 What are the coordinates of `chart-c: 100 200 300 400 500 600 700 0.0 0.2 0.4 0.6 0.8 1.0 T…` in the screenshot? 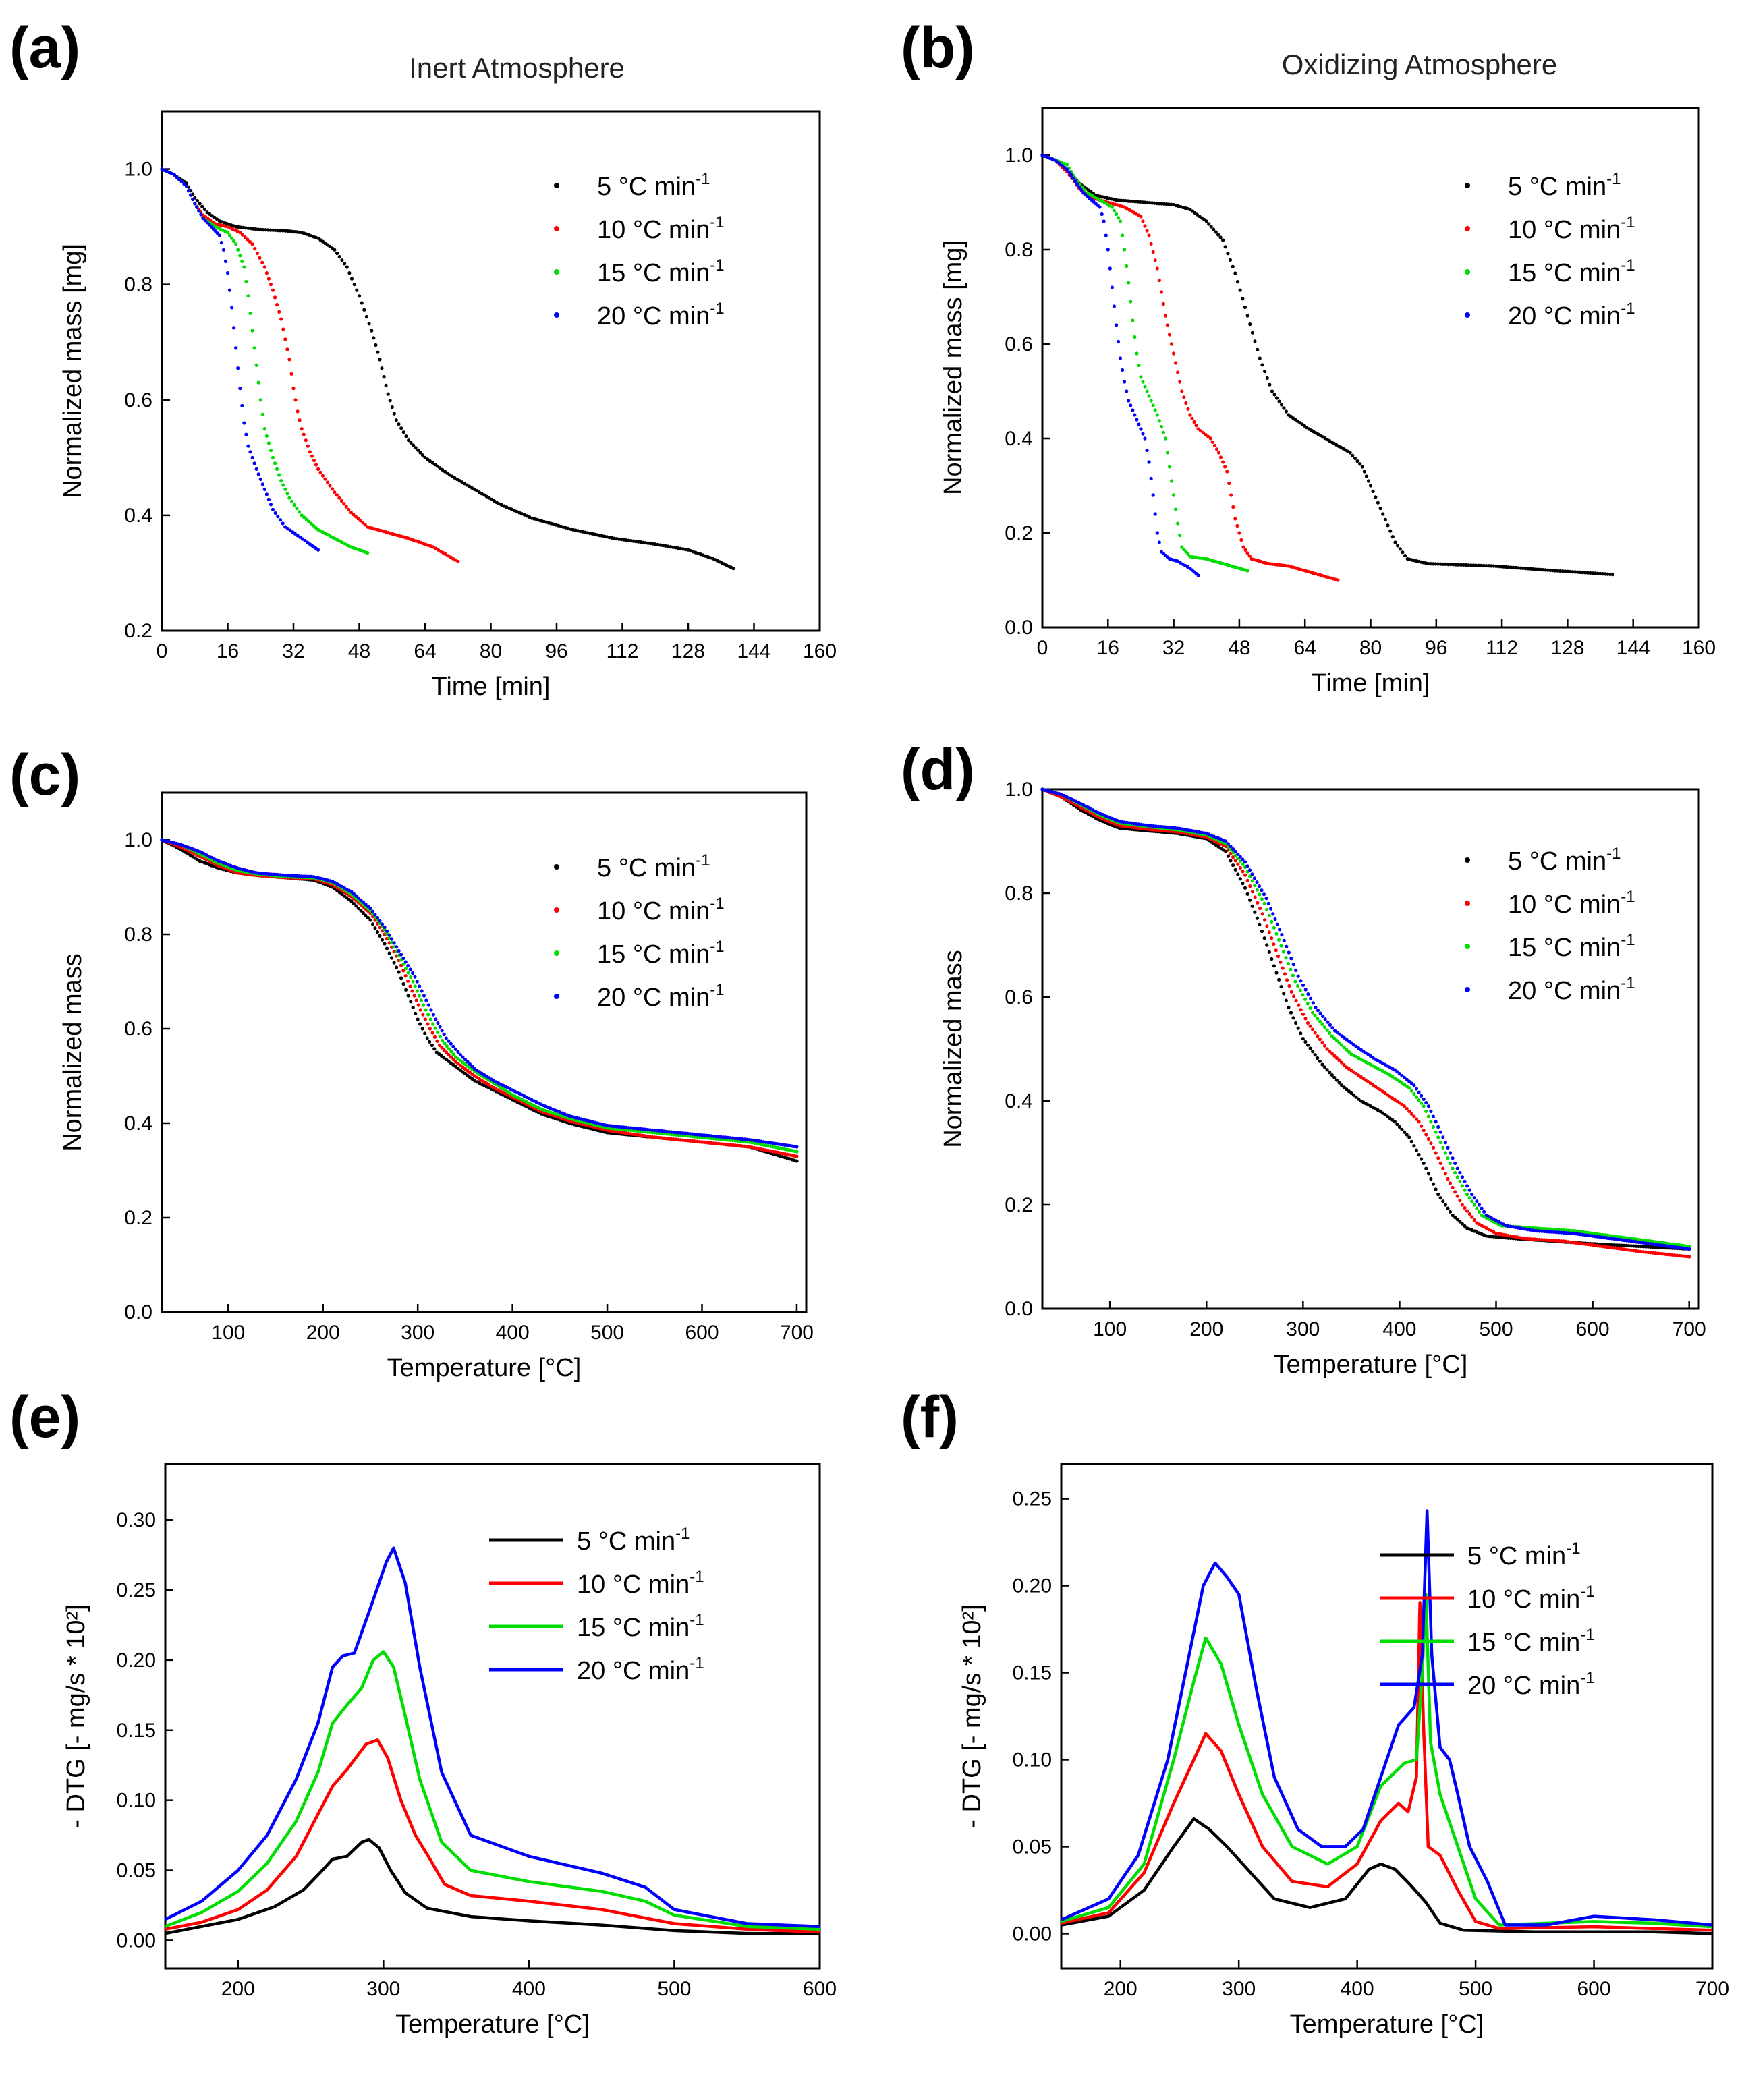 It's located at (436, 1086).